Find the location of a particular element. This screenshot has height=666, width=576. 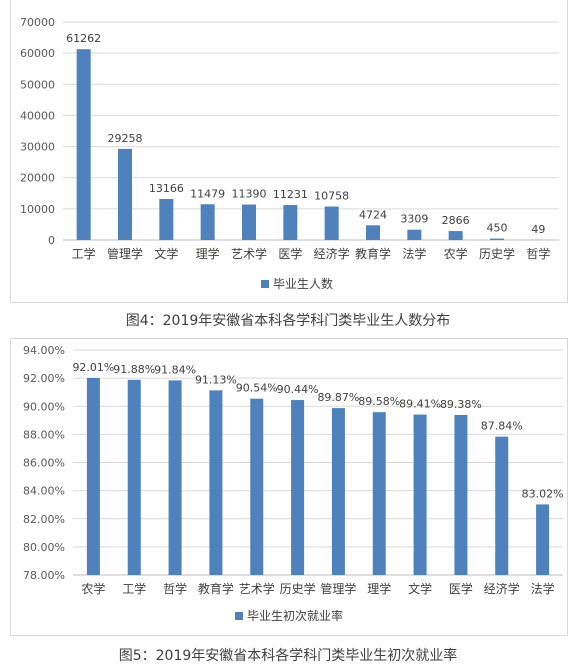

data-label: 89.38% is located at coordinates (461, 404).